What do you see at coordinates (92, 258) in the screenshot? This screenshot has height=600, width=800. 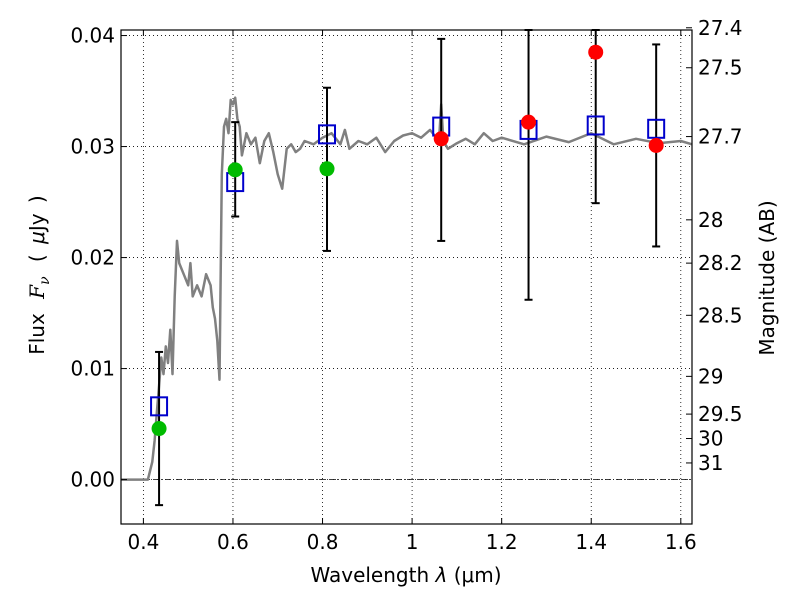 I see `y-tick-label: 0.02` at bounding box center [92, 258].